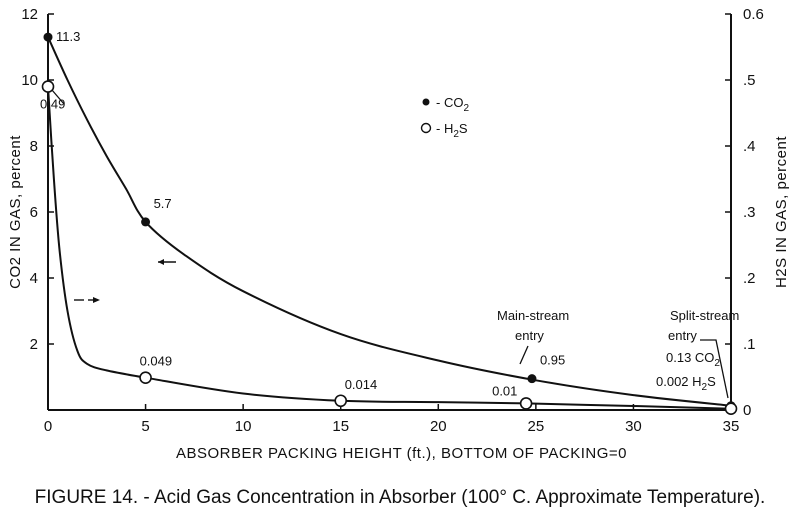  Describe the element at coordinates (58, 97) in the screenshot. I see `h2s-label-pointer` at that location.